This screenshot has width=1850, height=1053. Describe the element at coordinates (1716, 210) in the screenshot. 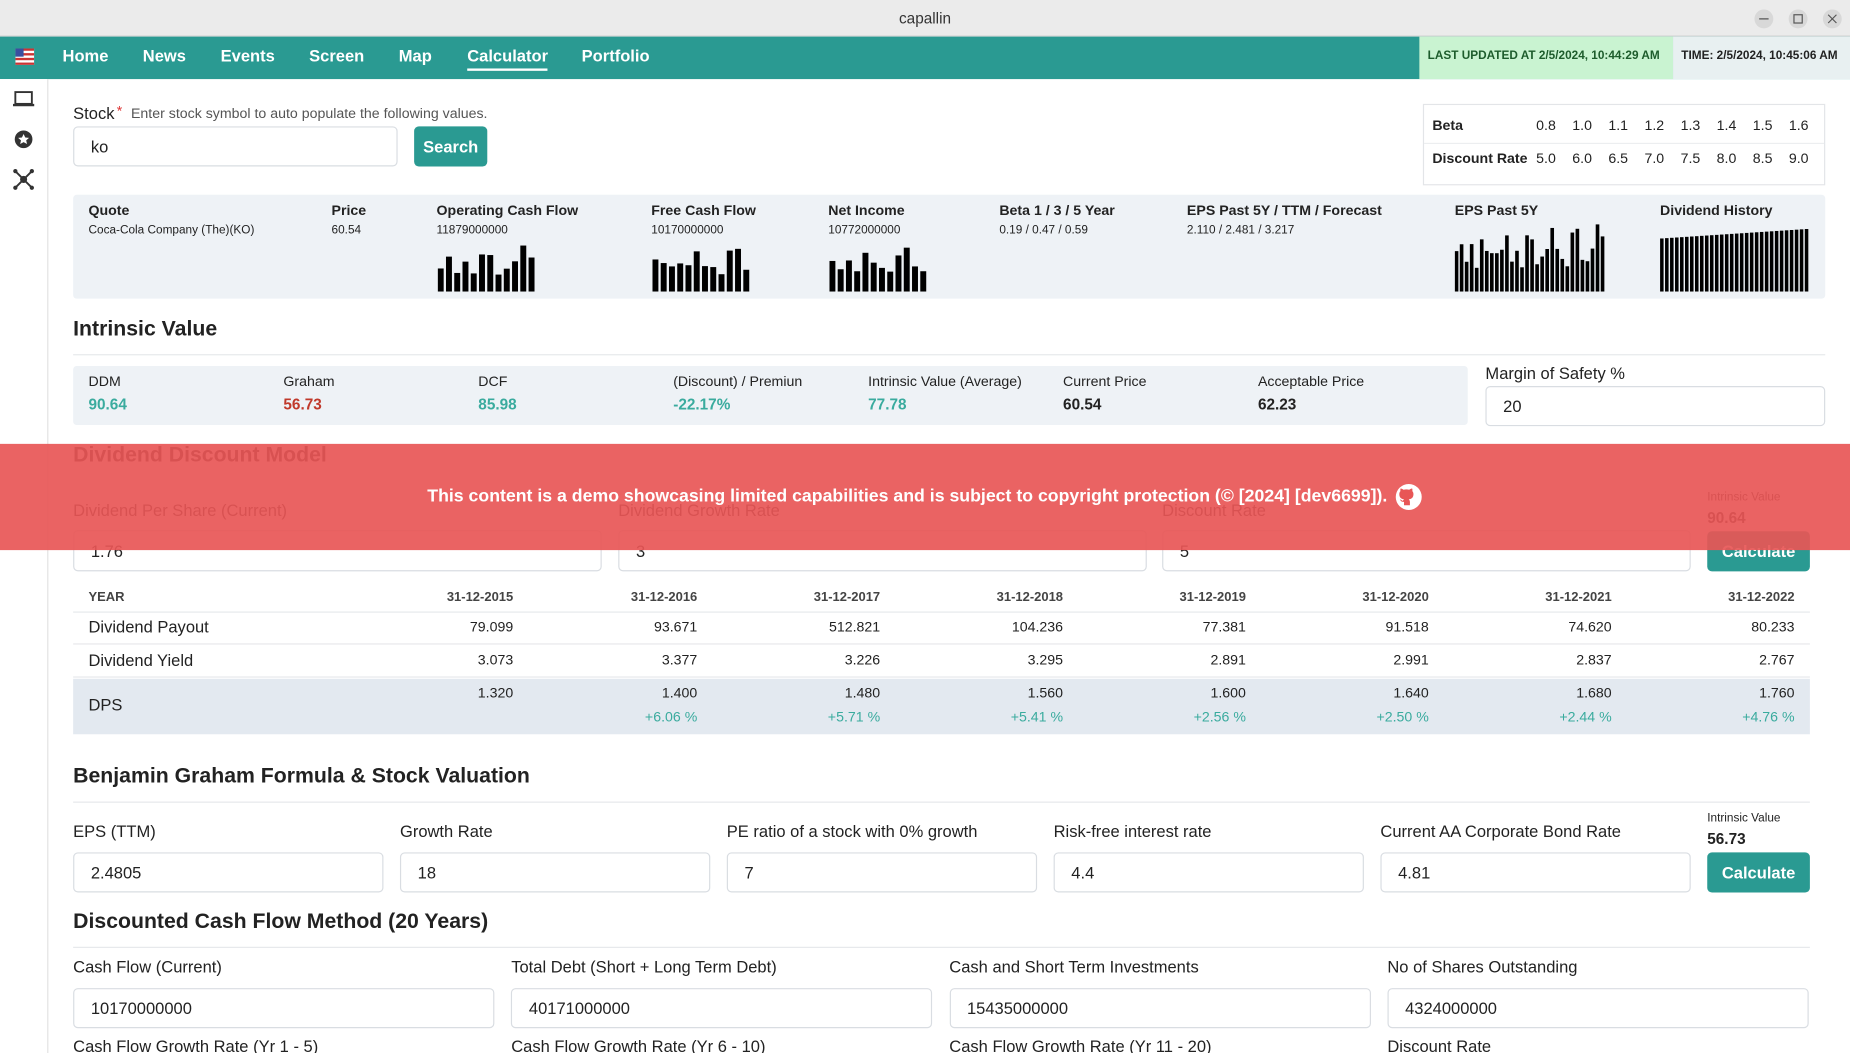

I see `quote-label: Dividend History` at that location.